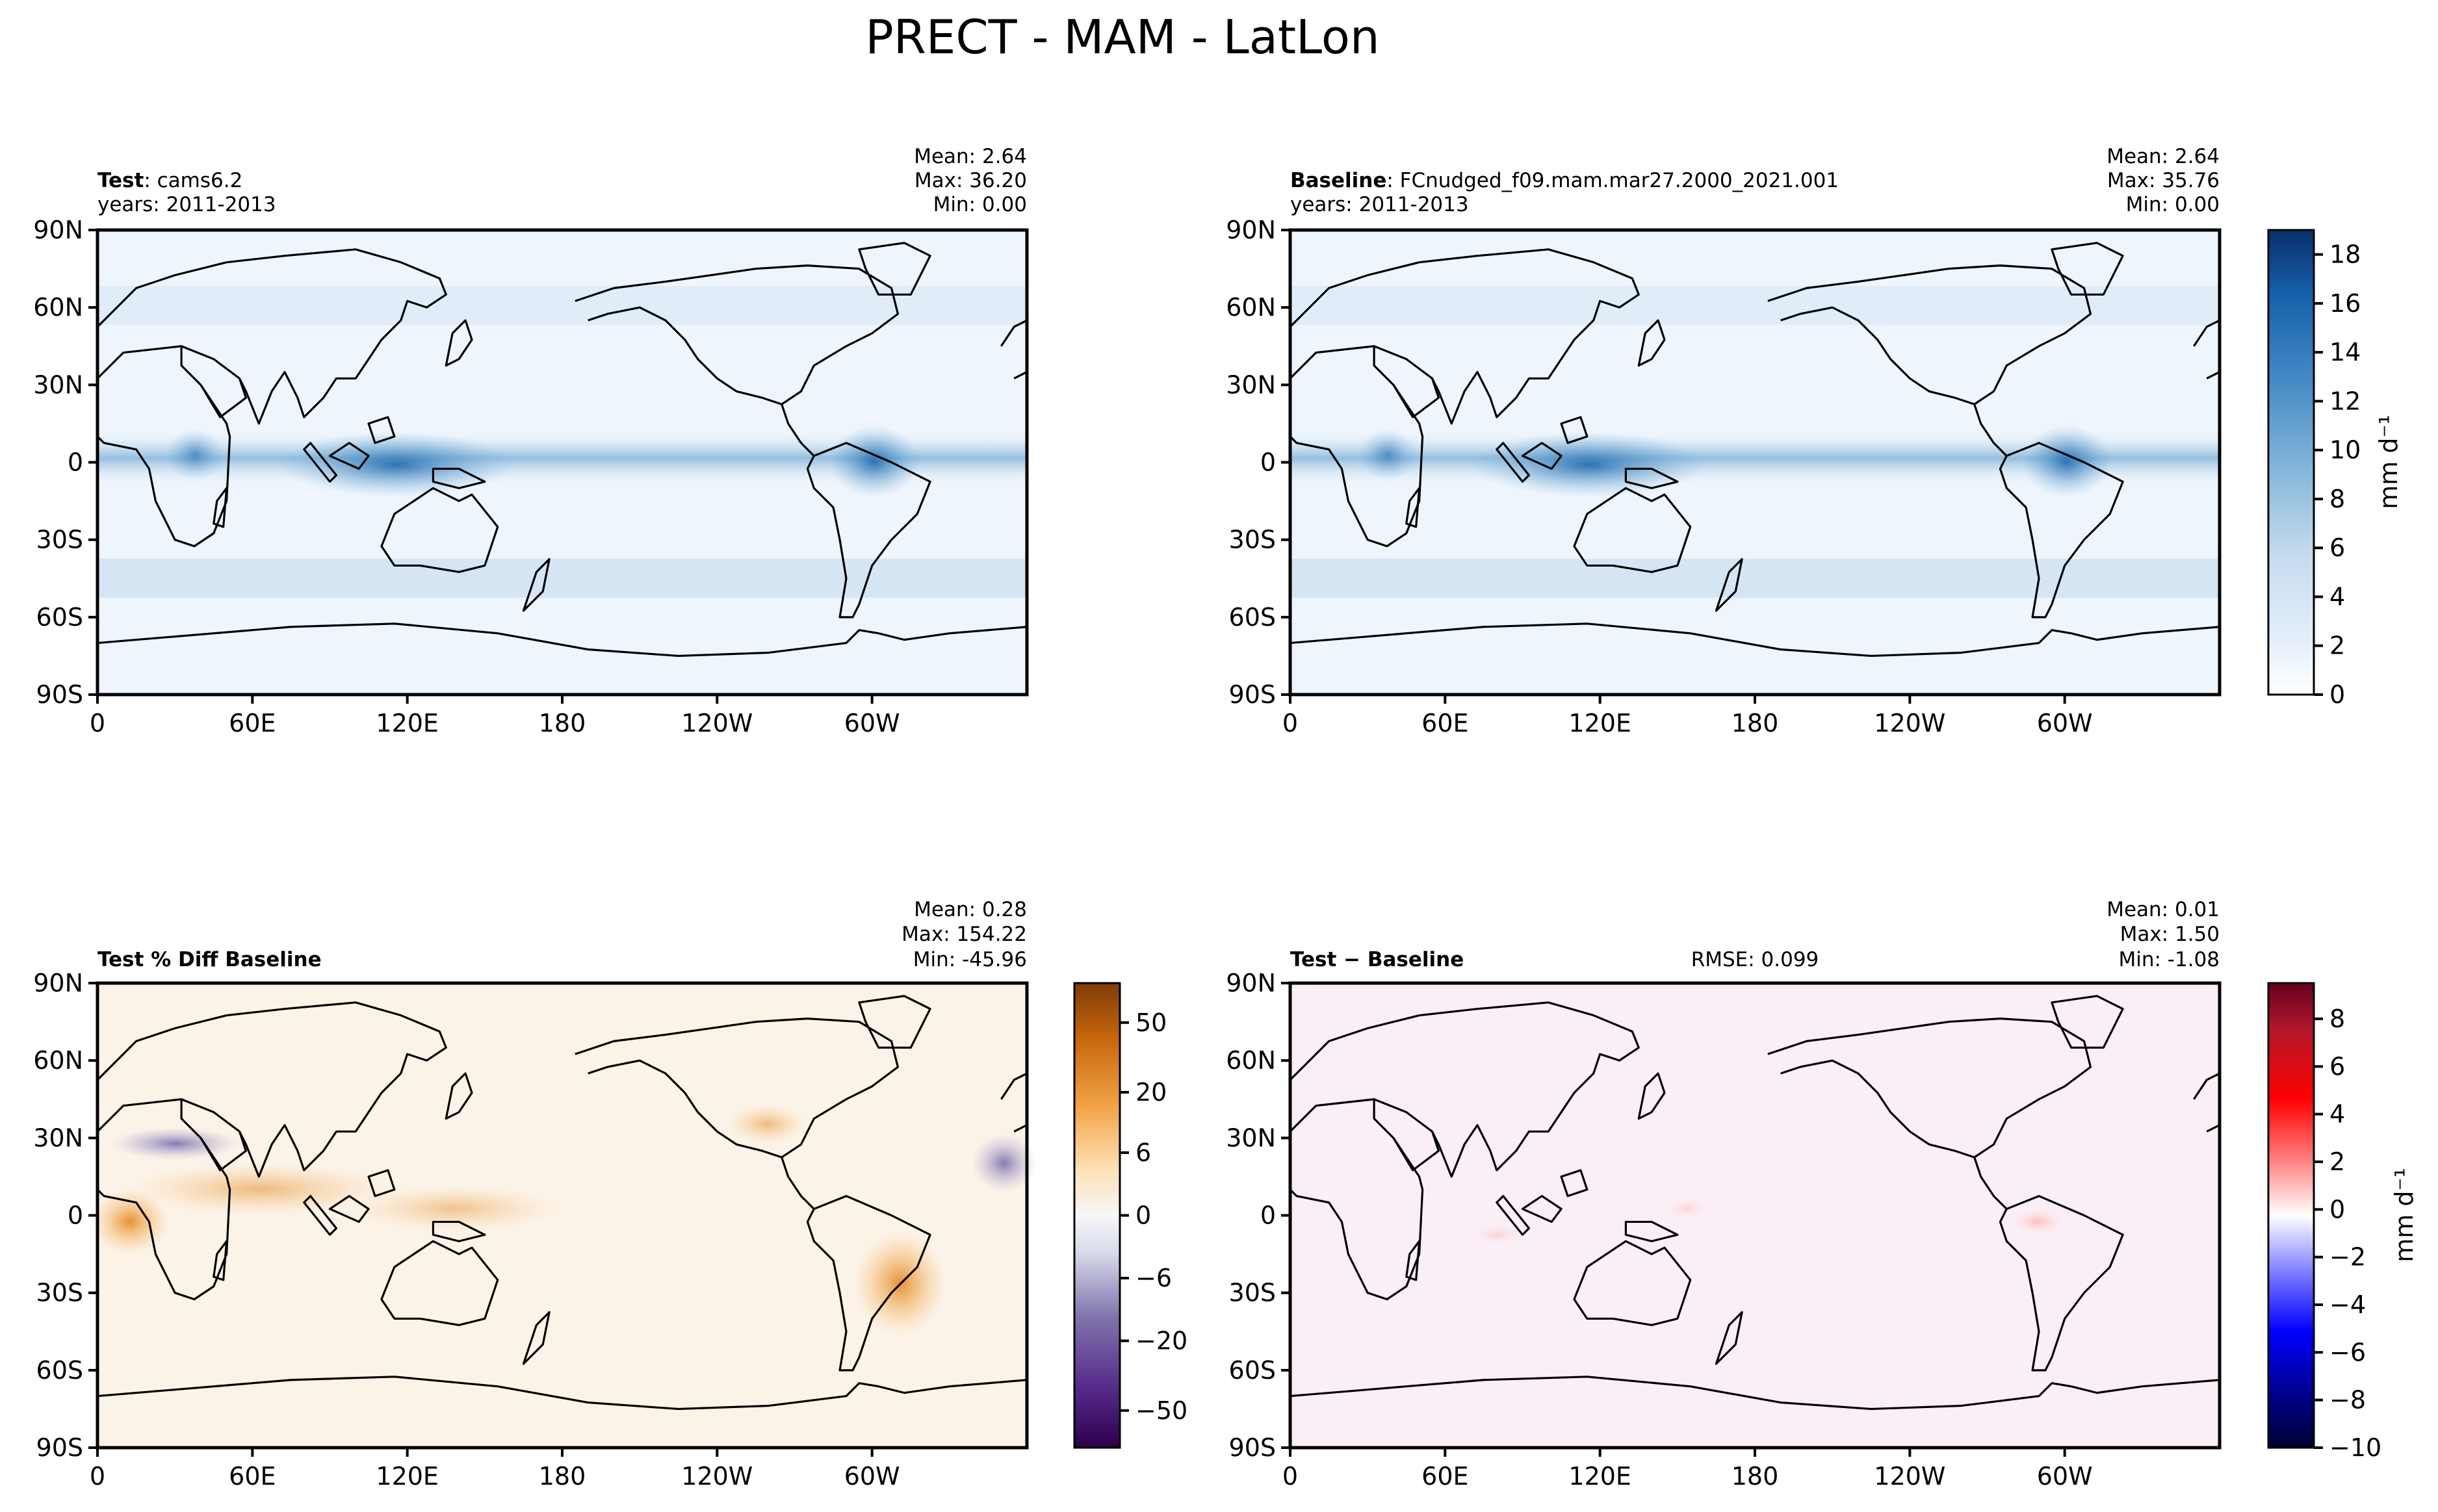 The height and width of the screenshot is (1512, 2438). I want to click on stat-max: Max: 154.22, so click(964, 934).